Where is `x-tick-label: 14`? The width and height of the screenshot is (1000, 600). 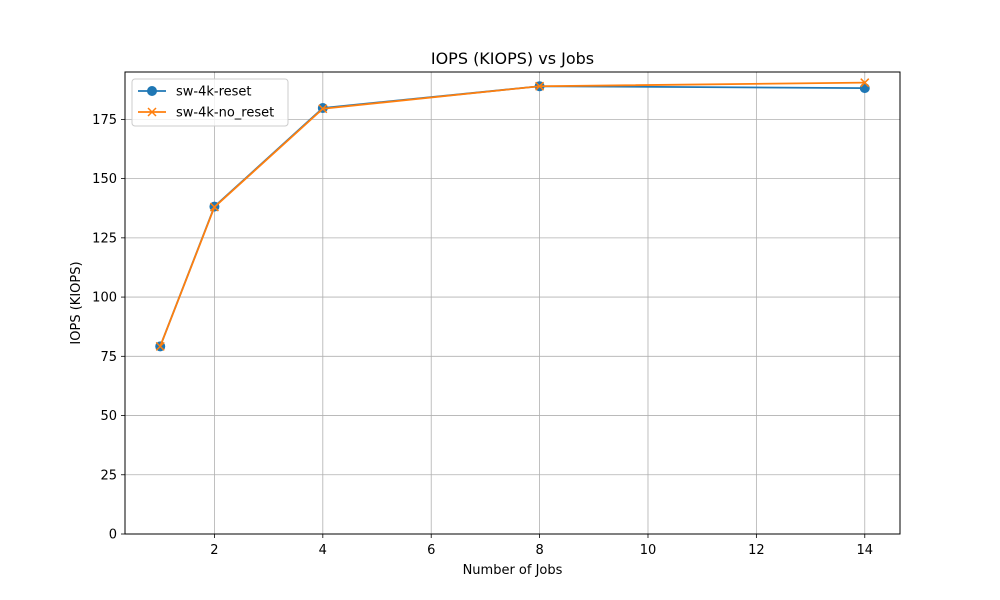
x-tick-label: 14 is located at coordinates (864, 550).